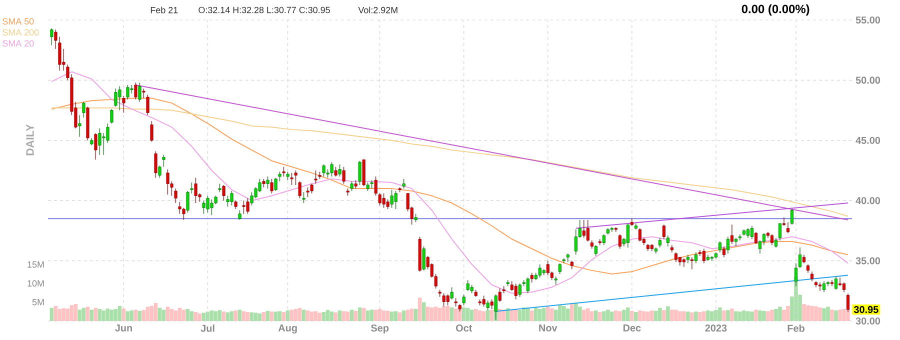  What do you see at coordinates (264, 10) in the screenshot?
I see `text: O:32.14 H:32.28 L:30.77 C:30.95` at bounding box center [264, 10].